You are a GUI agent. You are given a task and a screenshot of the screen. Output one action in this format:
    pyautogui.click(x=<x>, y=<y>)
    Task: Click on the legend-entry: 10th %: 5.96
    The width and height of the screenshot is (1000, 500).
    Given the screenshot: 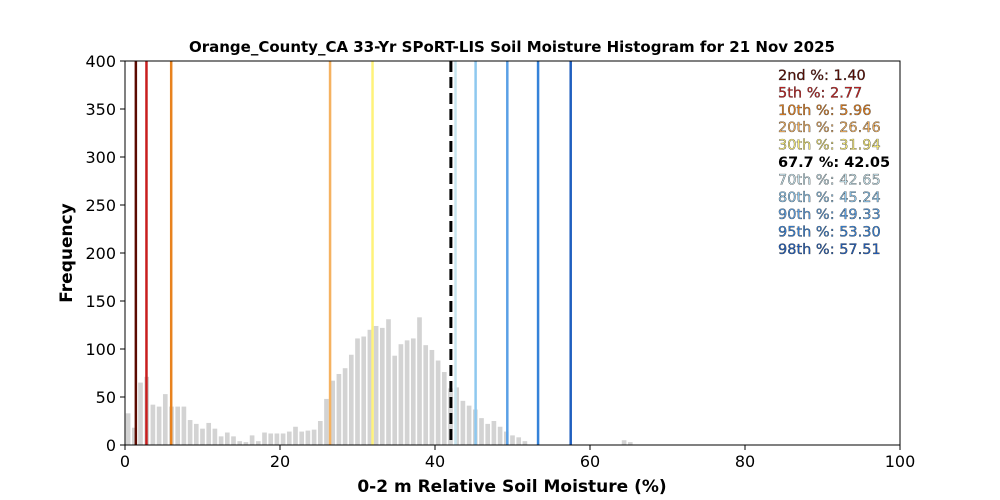 What is the action you would take?
    pyautogui.click(x=825, y=111)
    